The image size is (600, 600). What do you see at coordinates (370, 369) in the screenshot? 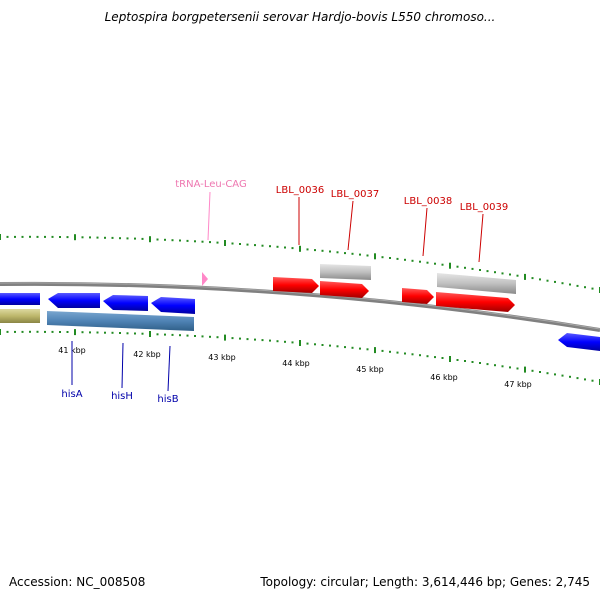
I see `scale-label-45: 45 kbp` at bounding box center [370, 369].